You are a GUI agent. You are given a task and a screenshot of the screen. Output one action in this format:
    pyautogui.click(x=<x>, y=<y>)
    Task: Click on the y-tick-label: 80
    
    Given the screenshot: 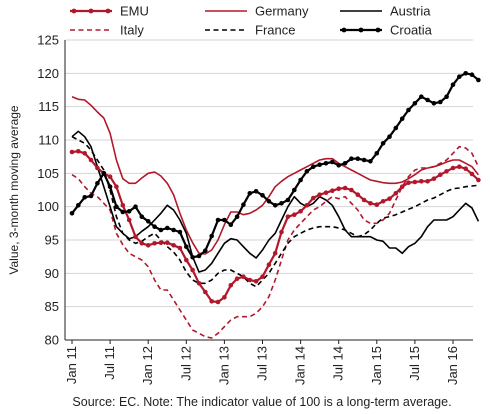 What is the action you would take?
    pyautogui.click(x=52, y=340)
    